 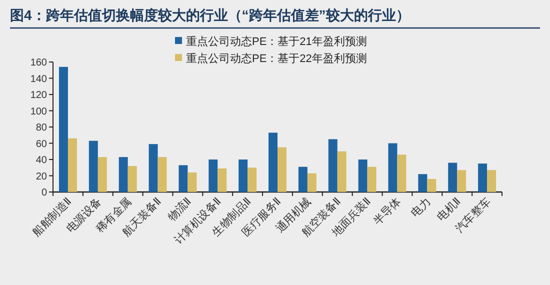 I want to click on y-tick-label: 160, so click(x=39, y=63).